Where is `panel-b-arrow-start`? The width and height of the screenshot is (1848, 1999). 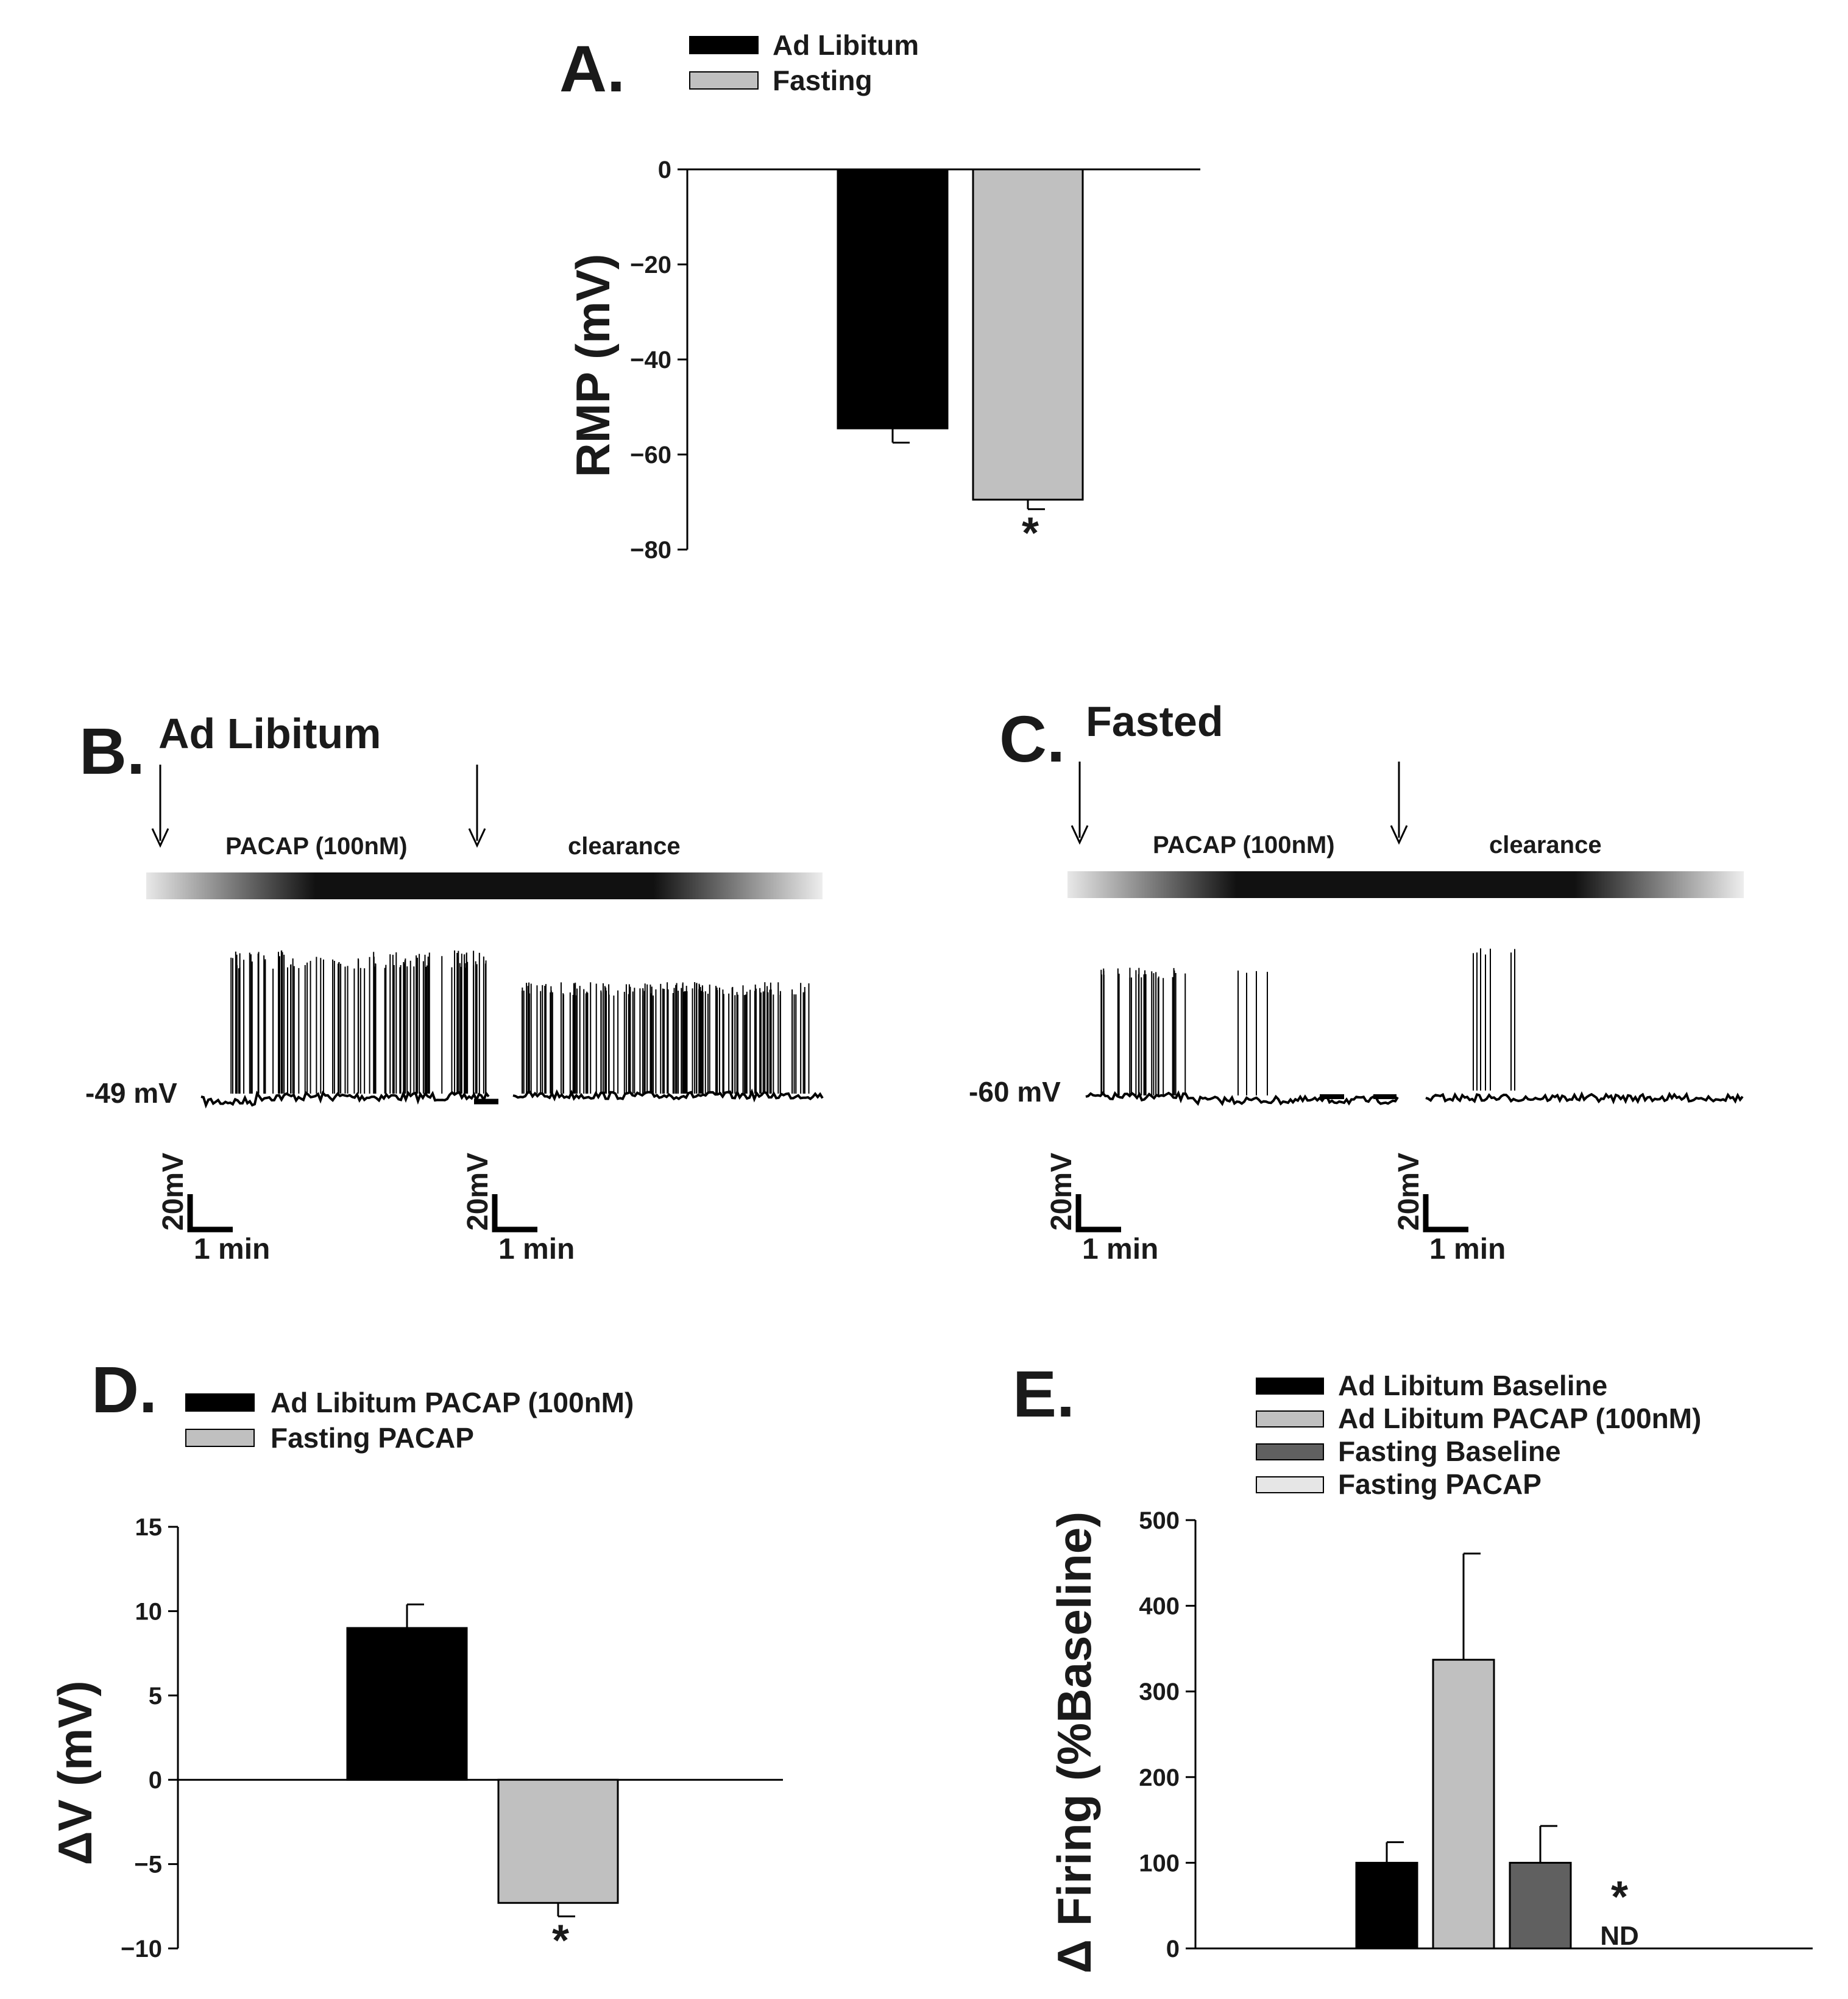 panel-b-arrow-start is located at coordinates (160, 806).